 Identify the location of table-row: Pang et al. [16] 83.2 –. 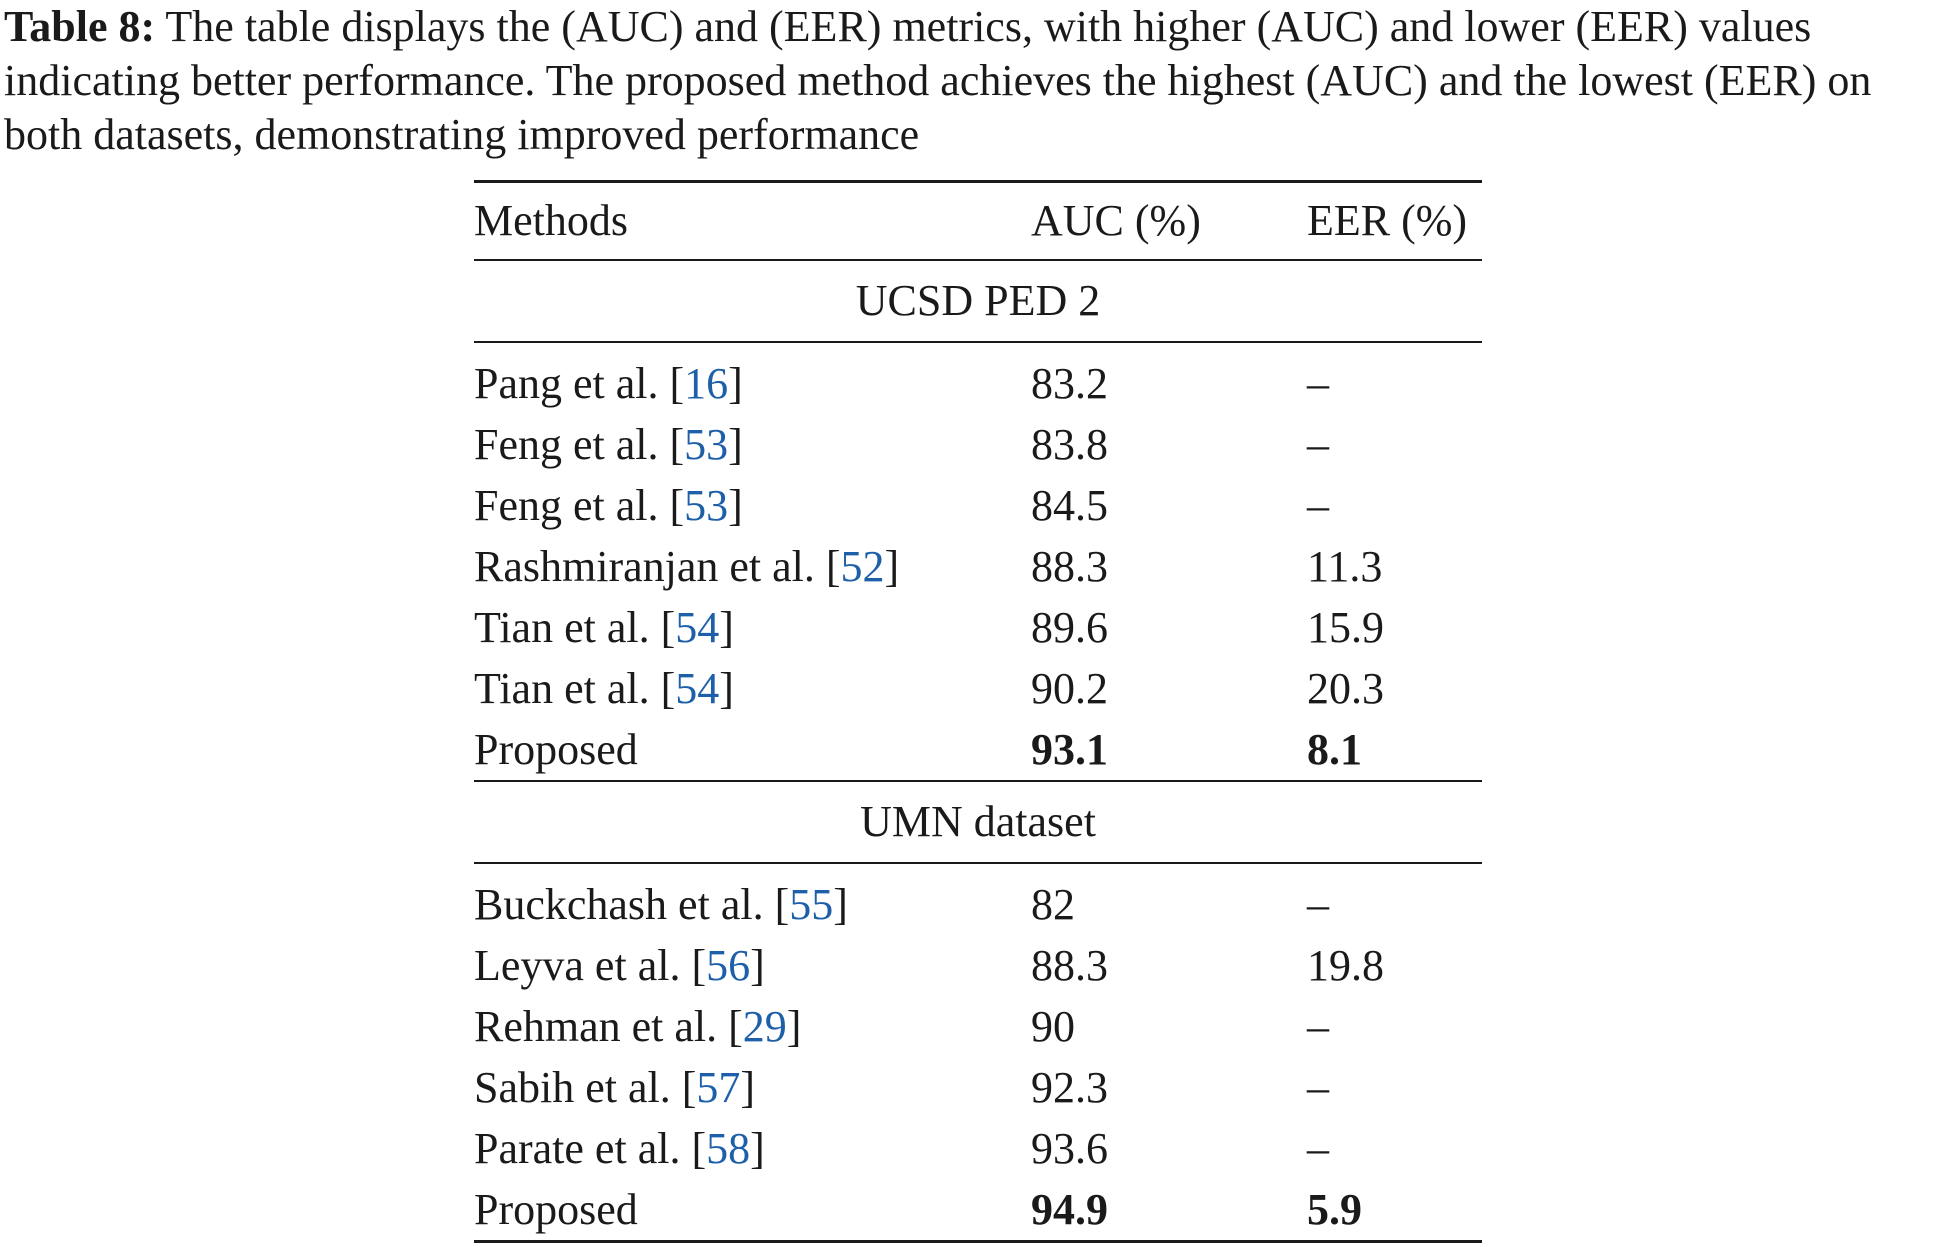
(978, 378).